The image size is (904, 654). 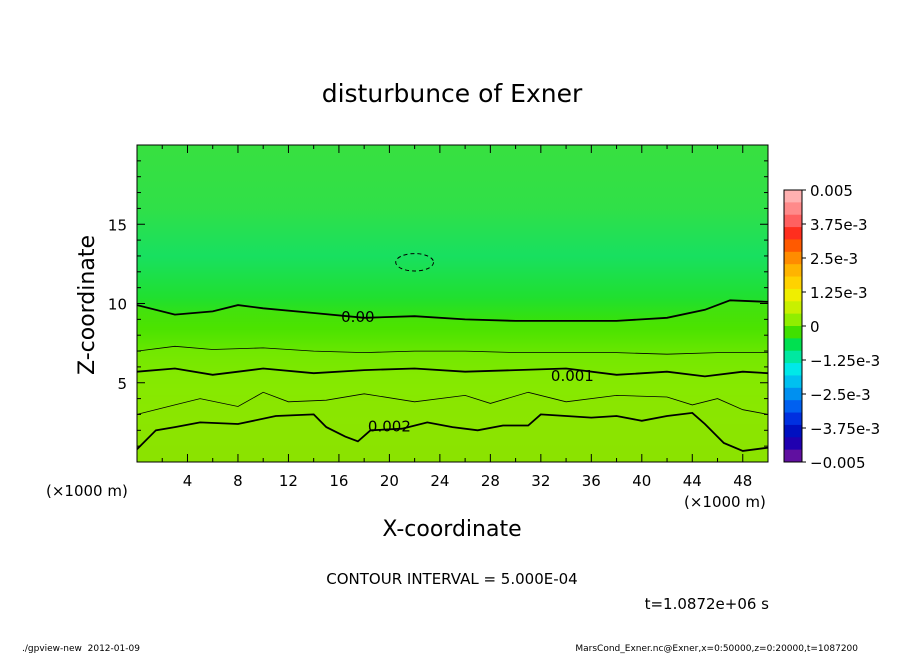 I want to click on contour-line-0.0005, so click(x=452, y=350).